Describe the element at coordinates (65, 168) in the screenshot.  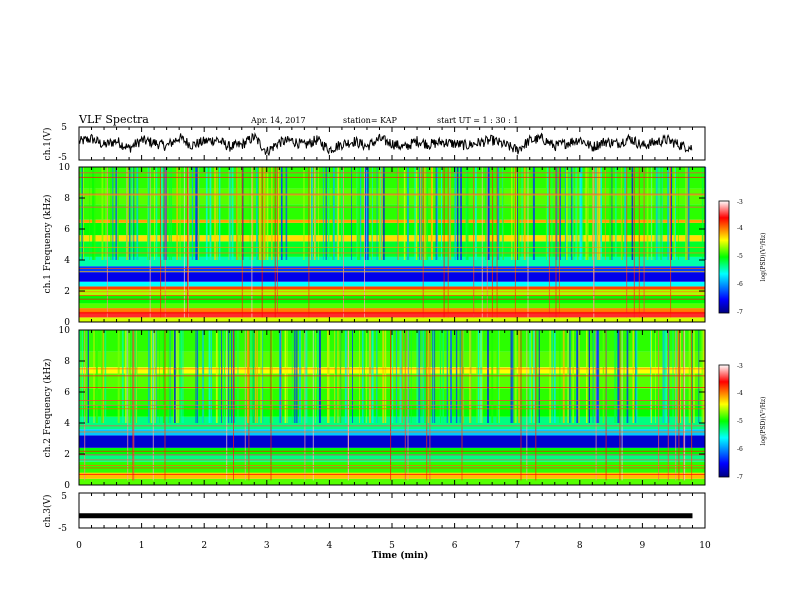
I see `ch1-spec-ytick-label: 10` at that location.